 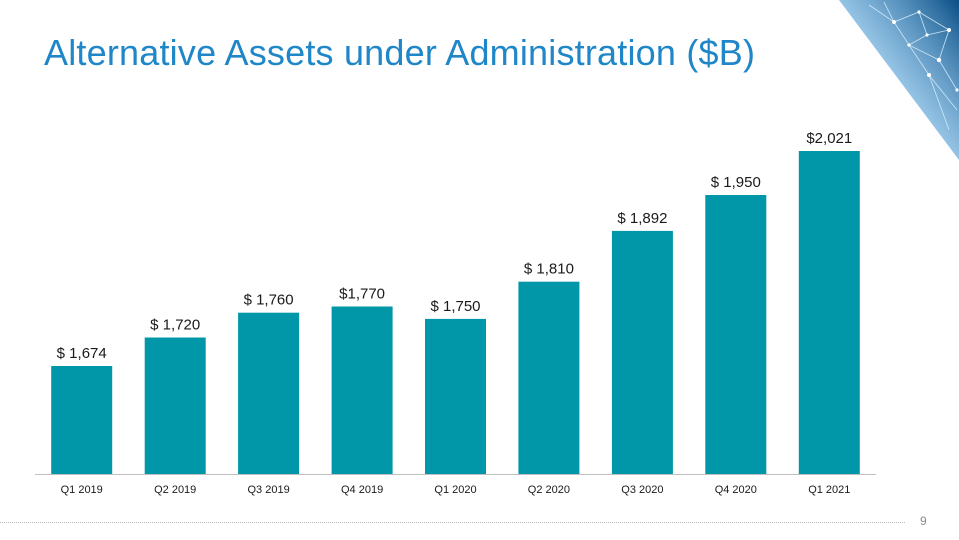 What do you see at coordinates (362, 294) in the screenshot?
I see `data-label: $1,770` at bounding box center [362, 294].